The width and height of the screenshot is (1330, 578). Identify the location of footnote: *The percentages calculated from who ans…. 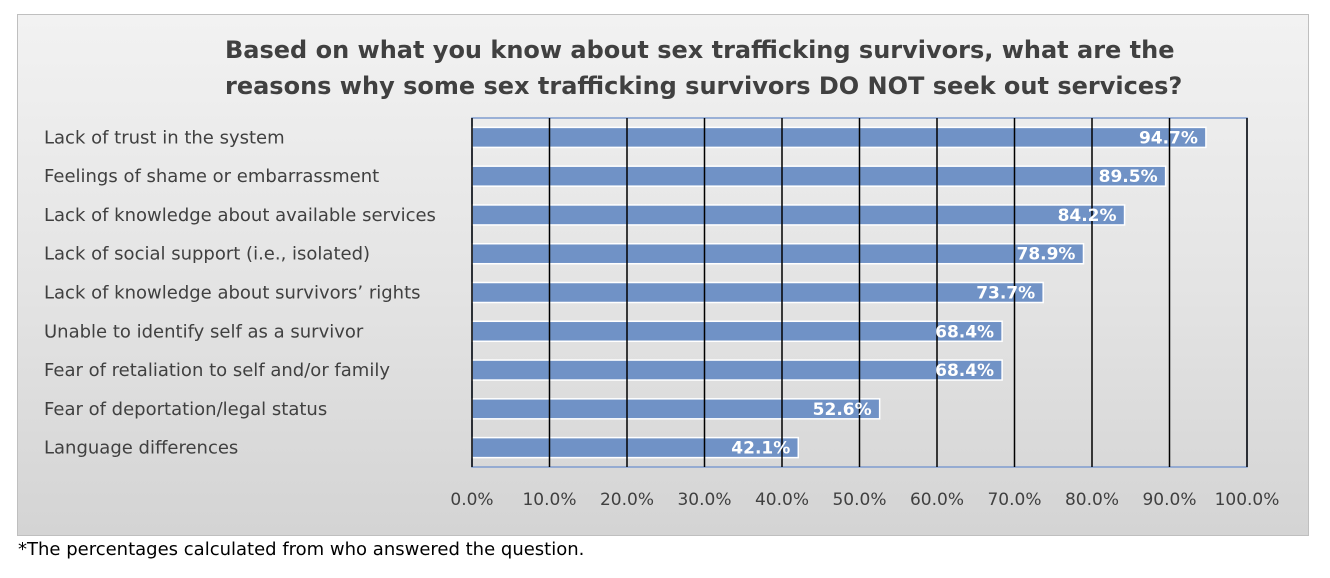
(301, 549).